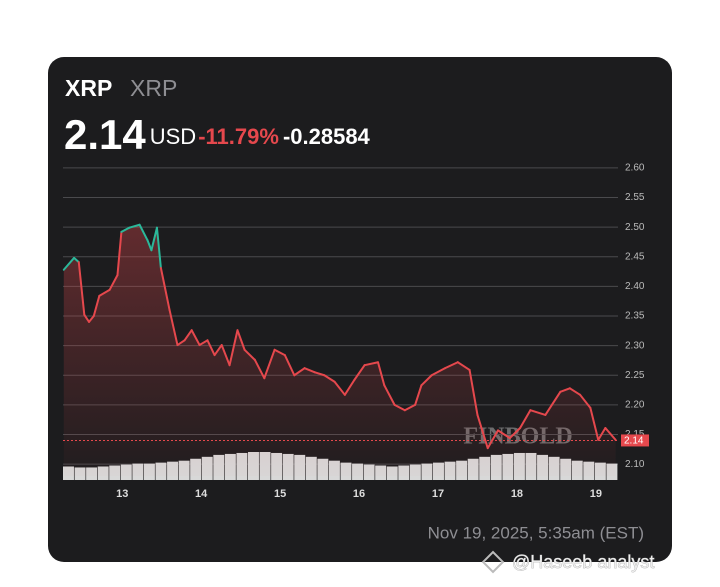 The image size is (720, 587). Describe the element at coordinates (635, 316) in the screenshot. I see `y-tick-label: 2.35` at that location.